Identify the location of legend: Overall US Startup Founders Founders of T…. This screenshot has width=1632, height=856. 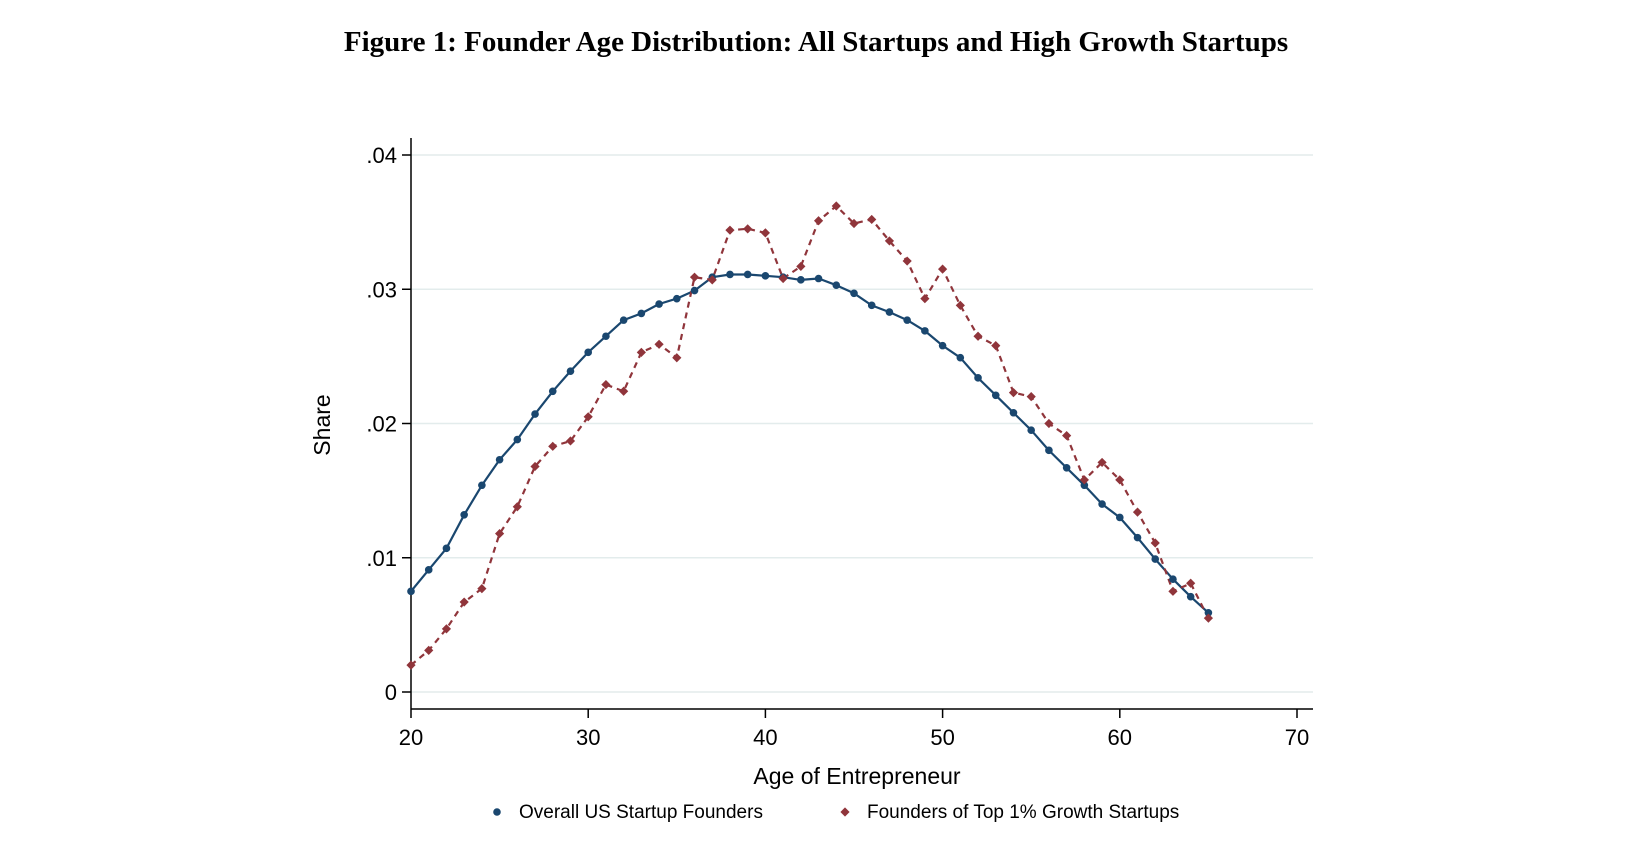
(836, 812).